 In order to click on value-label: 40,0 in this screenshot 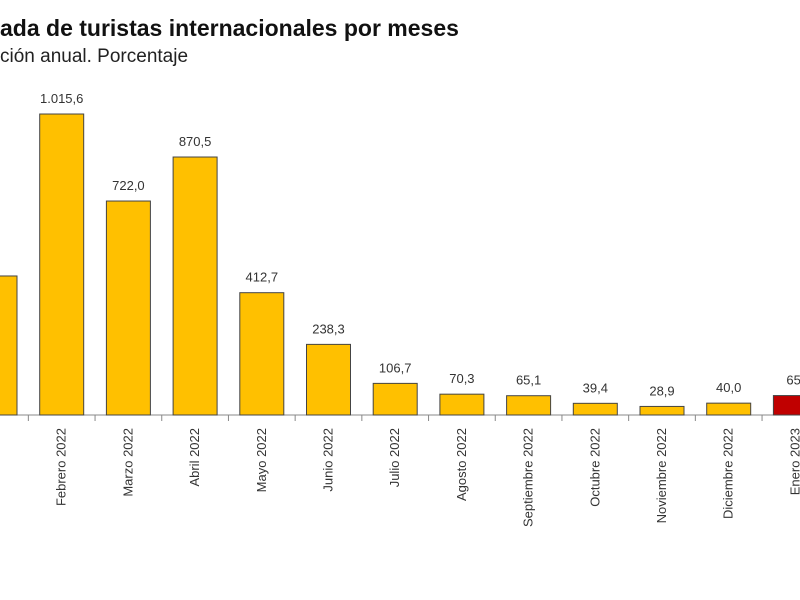, I will do `click(728, 387)`.